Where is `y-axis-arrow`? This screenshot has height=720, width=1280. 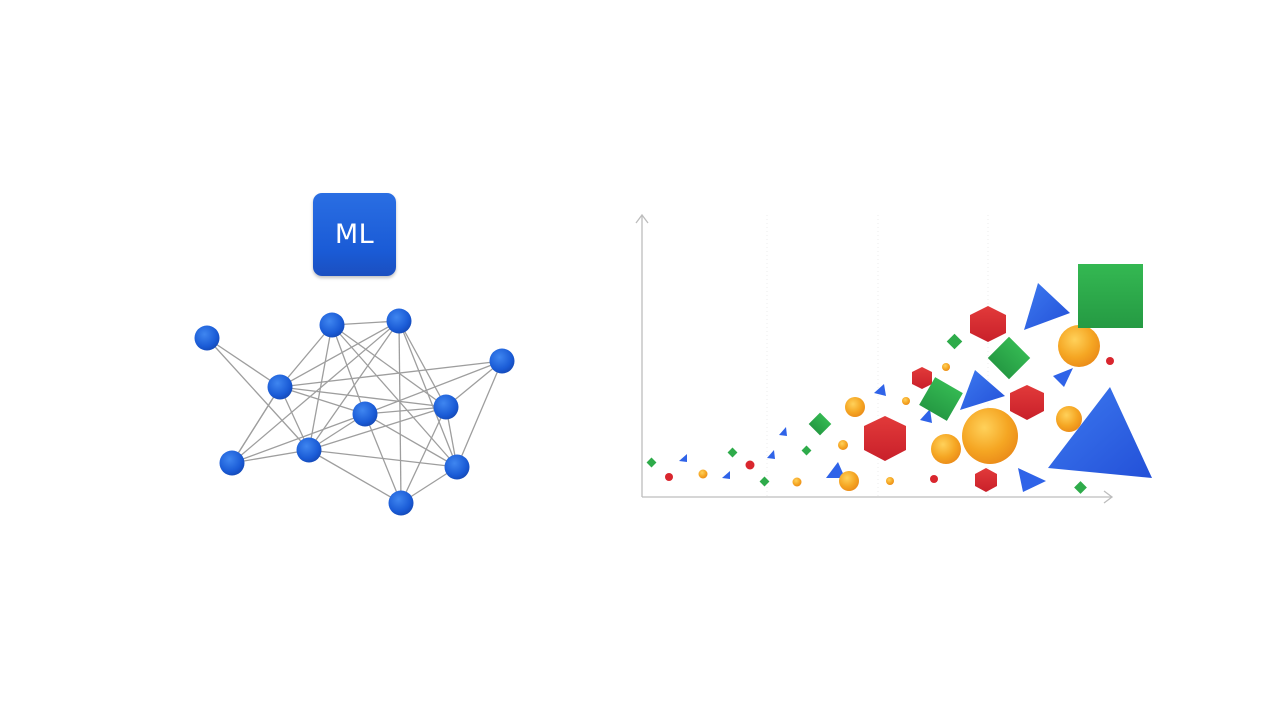
y-axis-arrow is located at coordinates (642, 218).